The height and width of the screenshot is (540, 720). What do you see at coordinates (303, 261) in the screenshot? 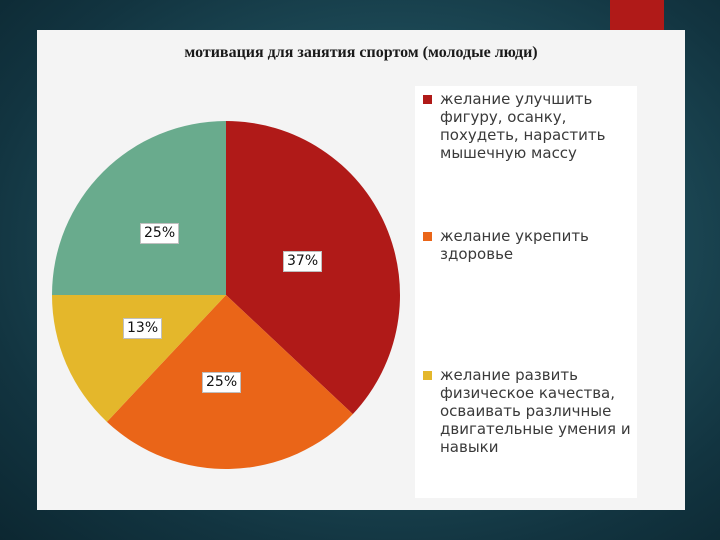
I see `slice-data-label: 37%` at bounding box center [303, 261].